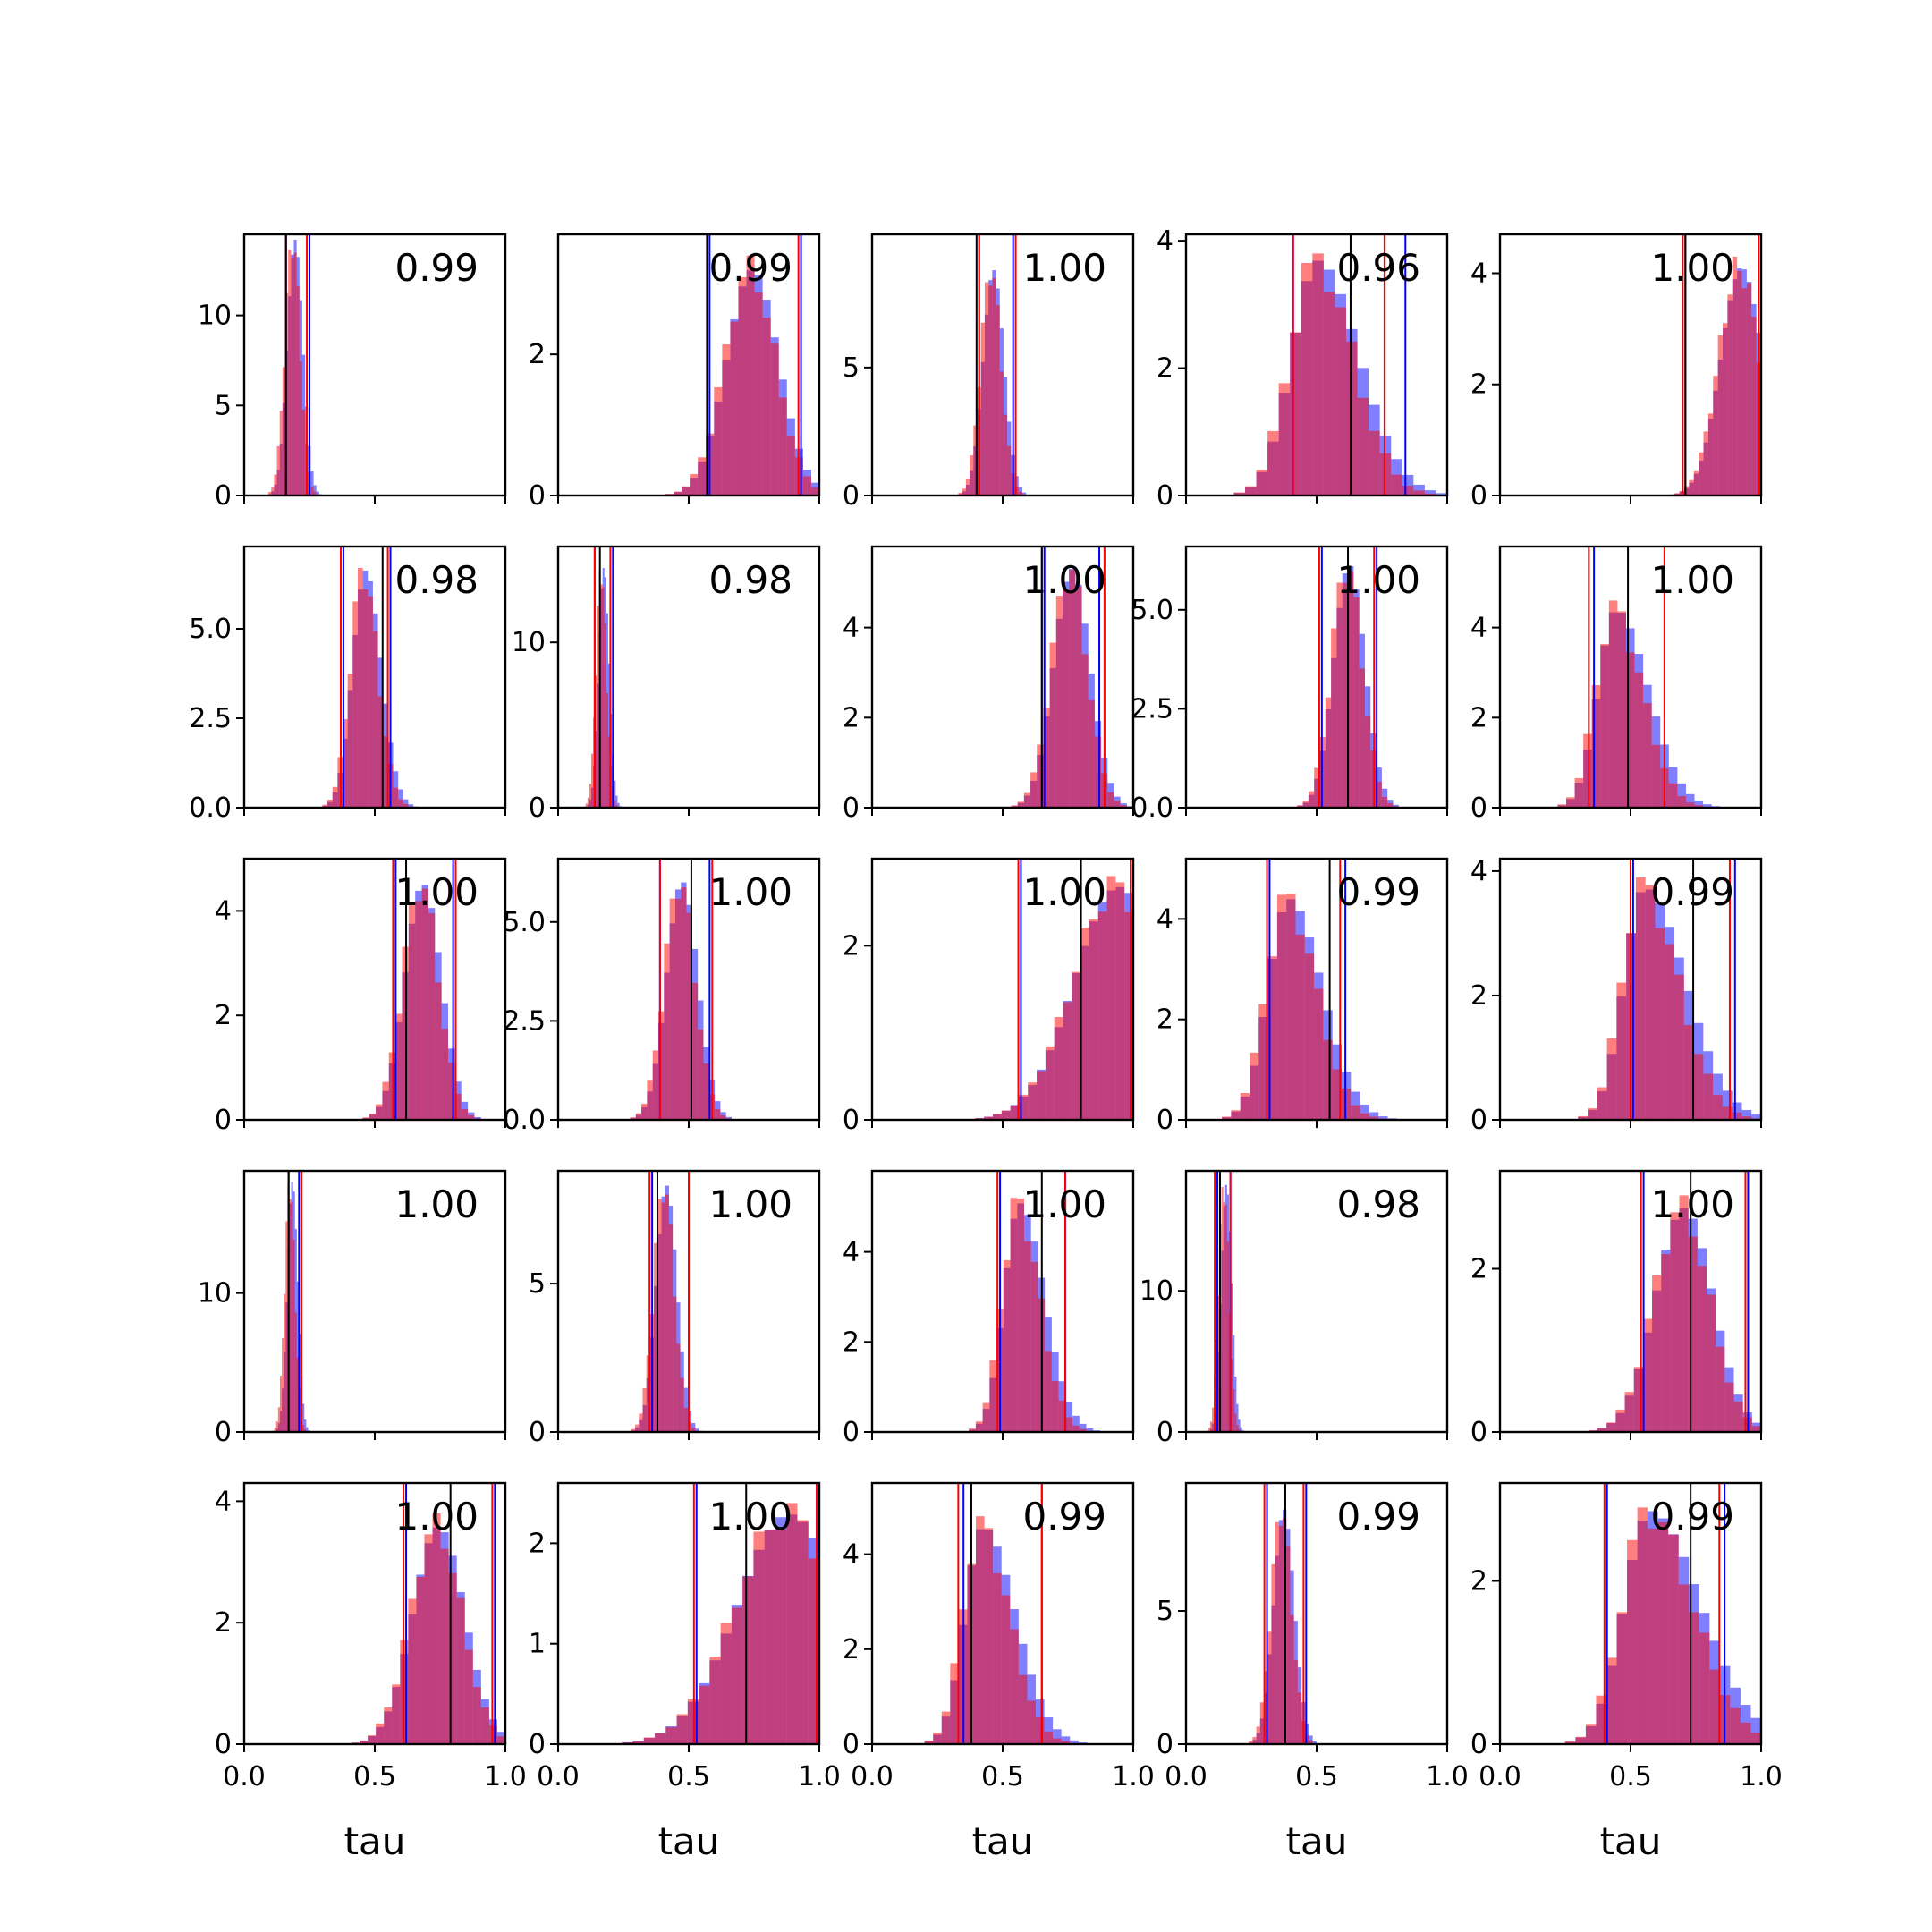 The height and width of the screenshot is (1932, 1932). Describe the element at coordinates (1378, 1204) in the screenshot. I see `panel-value-label: 0.98` at that location.